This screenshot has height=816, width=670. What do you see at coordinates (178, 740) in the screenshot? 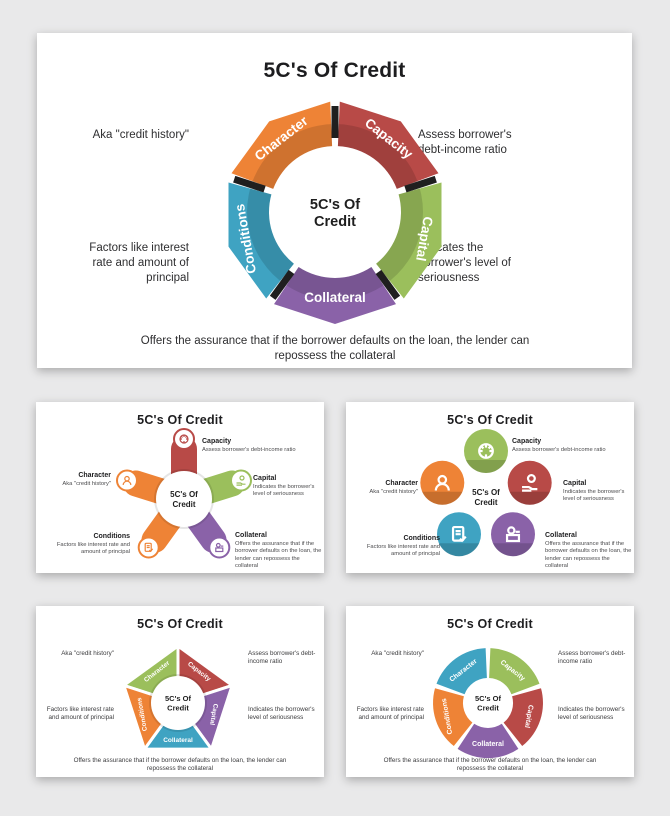
I see `wedge-label-collateral: Collateral` at bounding box center [178, 740].